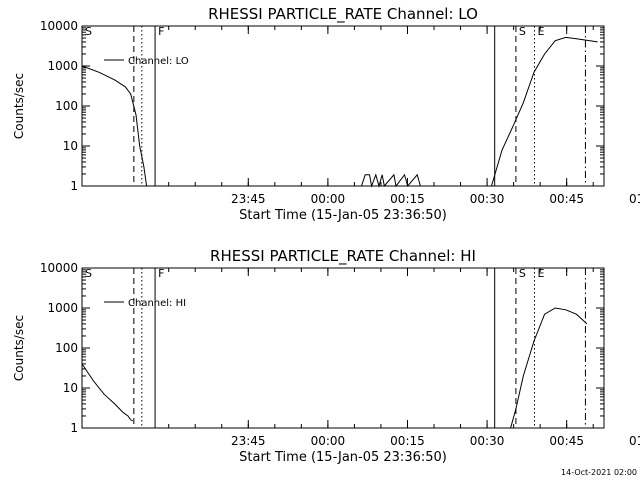 This screenshot has height=484, width=640. I want to click on panel-2-x-tick-label: 00:00, so click(328, 441).